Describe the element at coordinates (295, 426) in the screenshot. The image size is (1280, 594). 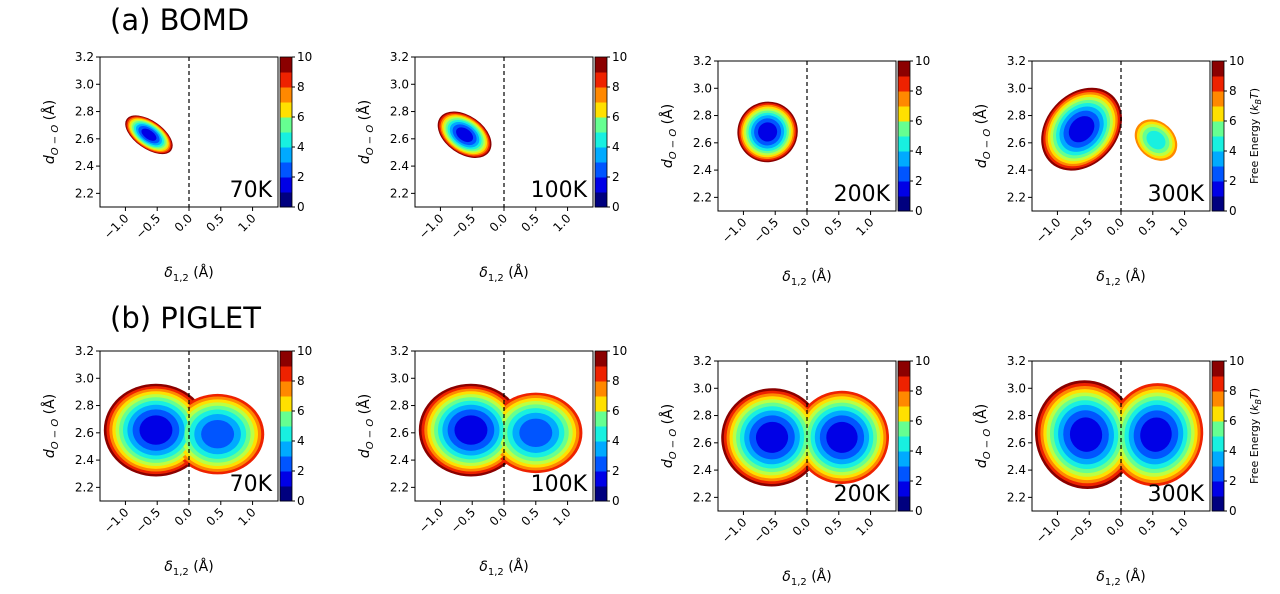
I see `colorbar: 0 2 4 6 8 10` at that location.